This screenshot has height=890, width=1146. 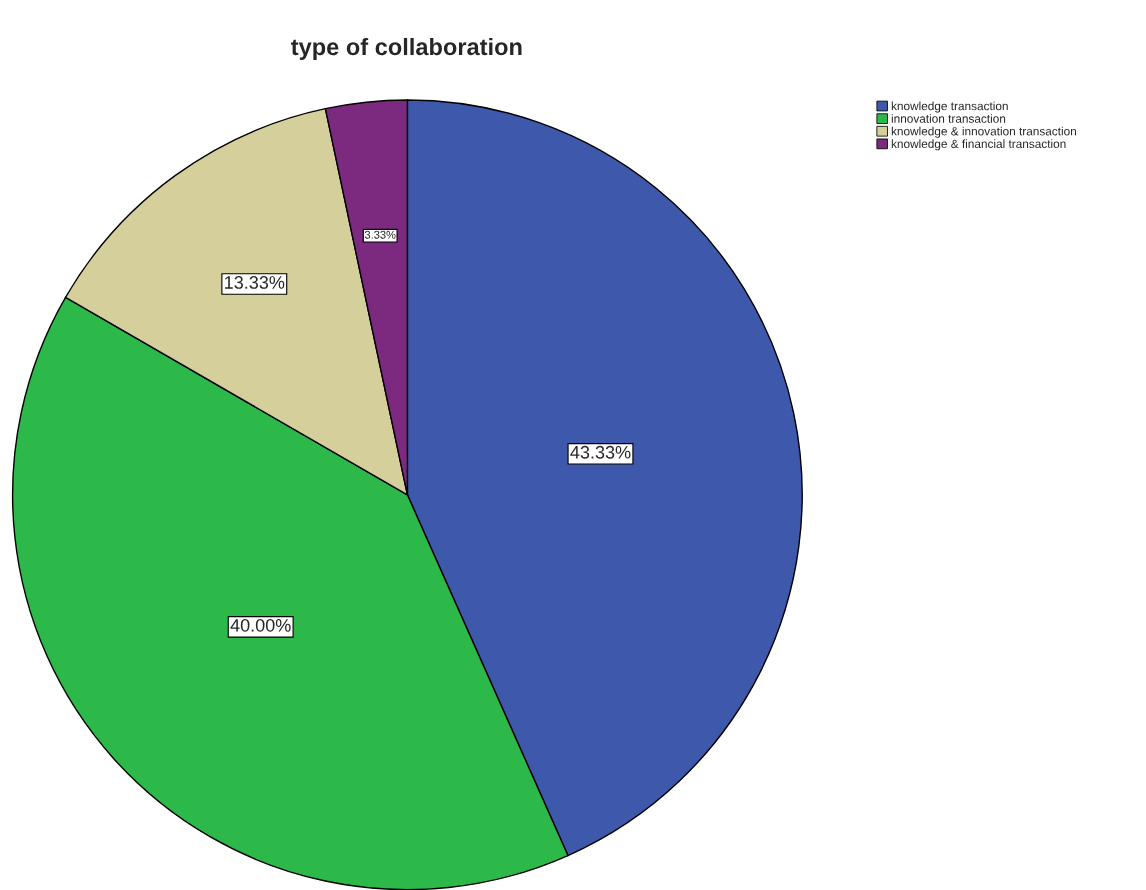 I want to click on data-label: 13.33%, so click(x=255, y=282).